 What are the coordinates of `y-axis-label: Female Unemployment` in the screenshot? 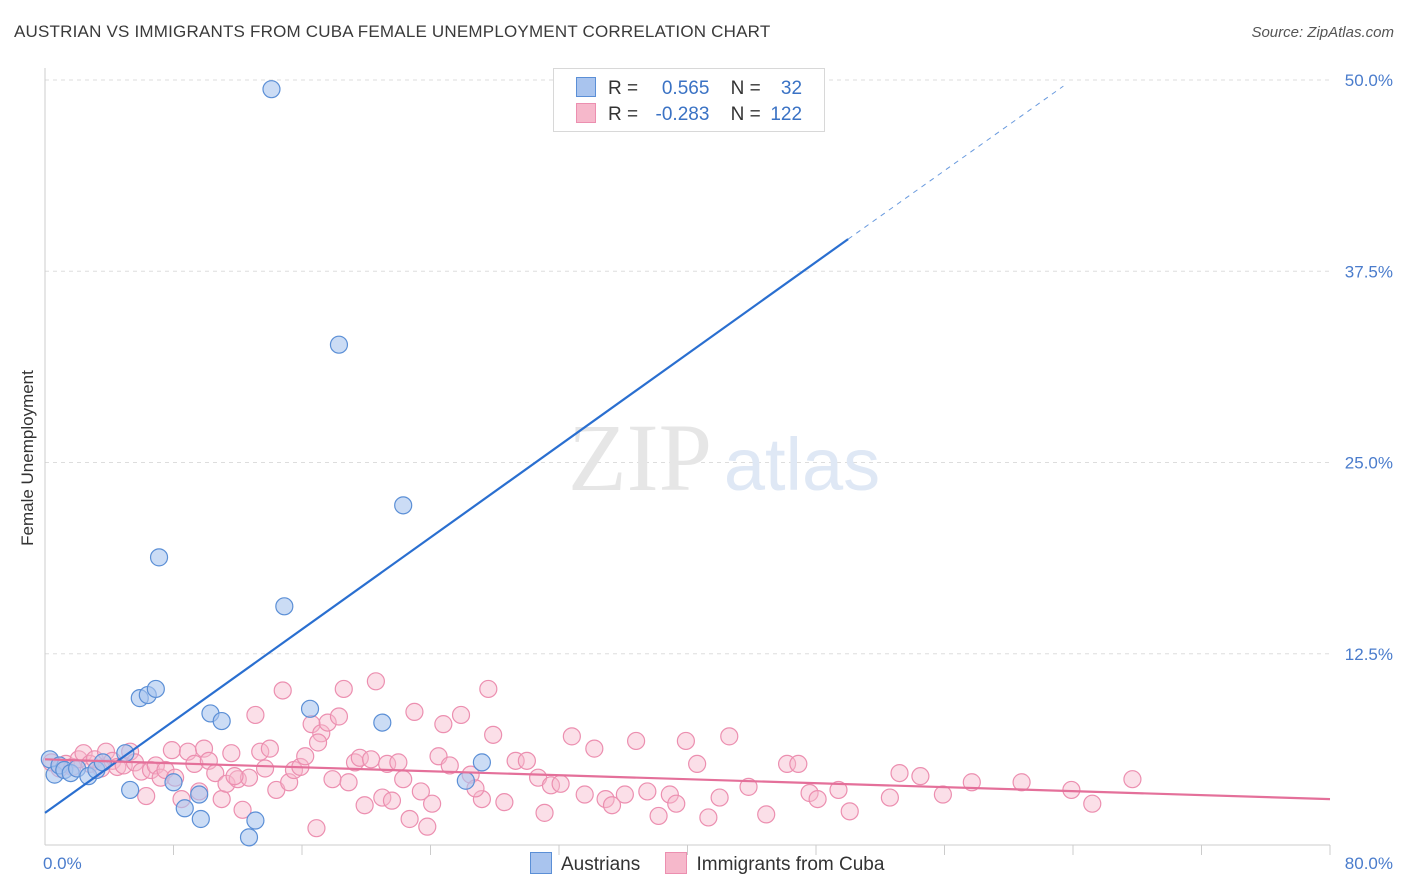 It's located at (27, 458).